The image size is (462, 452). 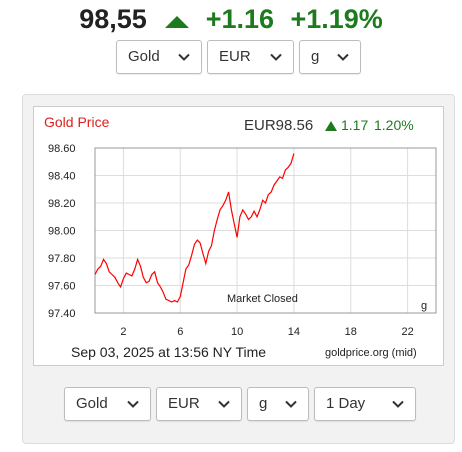 I want to click on chart-quote: EUR98.56, so click(x=278, y=125).